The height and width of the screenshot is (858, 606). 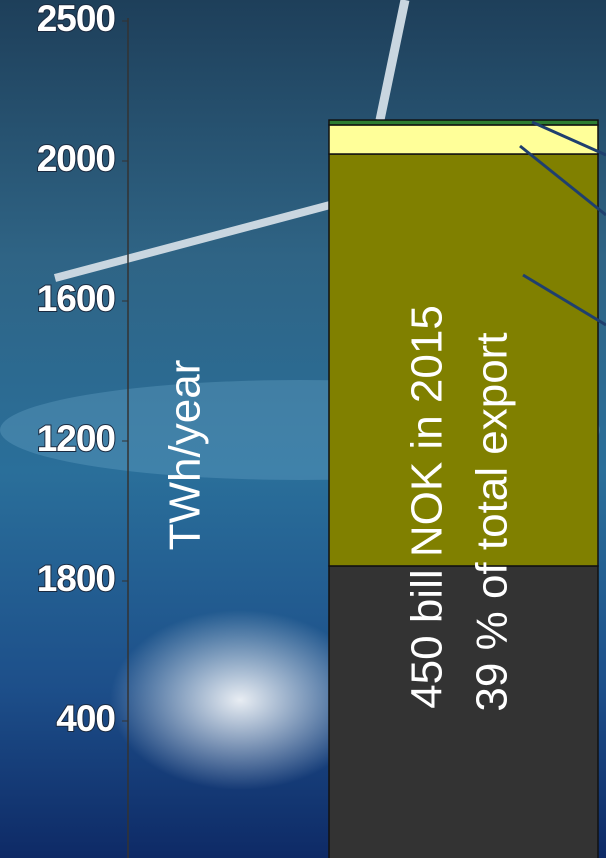 What do you see at coordinates (76, 438) in the screenshot?
I see `y-tick-label: 1200` at bounding box center [76, 438].